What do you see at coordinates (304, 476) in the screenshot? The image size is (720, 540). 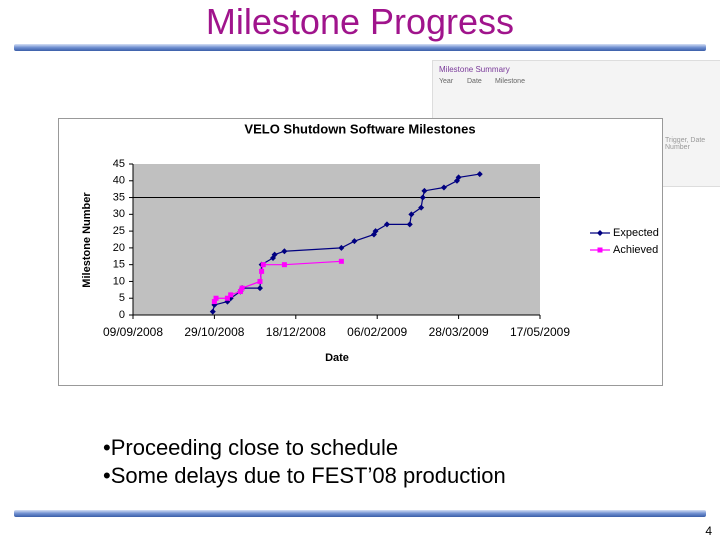 I see `bullet: Some delays due to FEST’08 production` at bounding box center [304, 476].